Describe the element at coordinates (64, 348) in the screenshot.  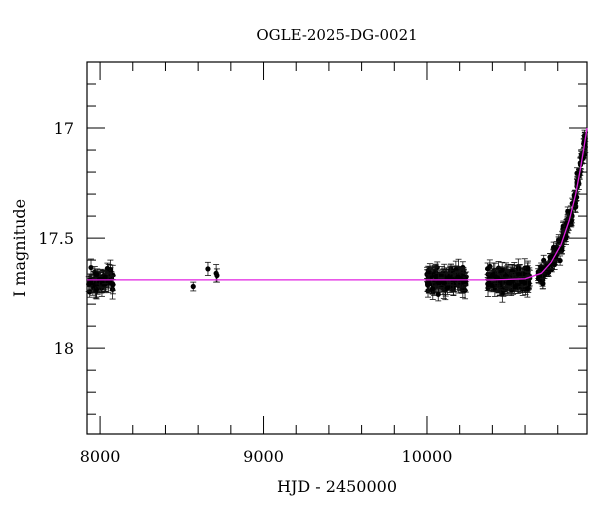
I see `y-tick-label: 18` at that location.